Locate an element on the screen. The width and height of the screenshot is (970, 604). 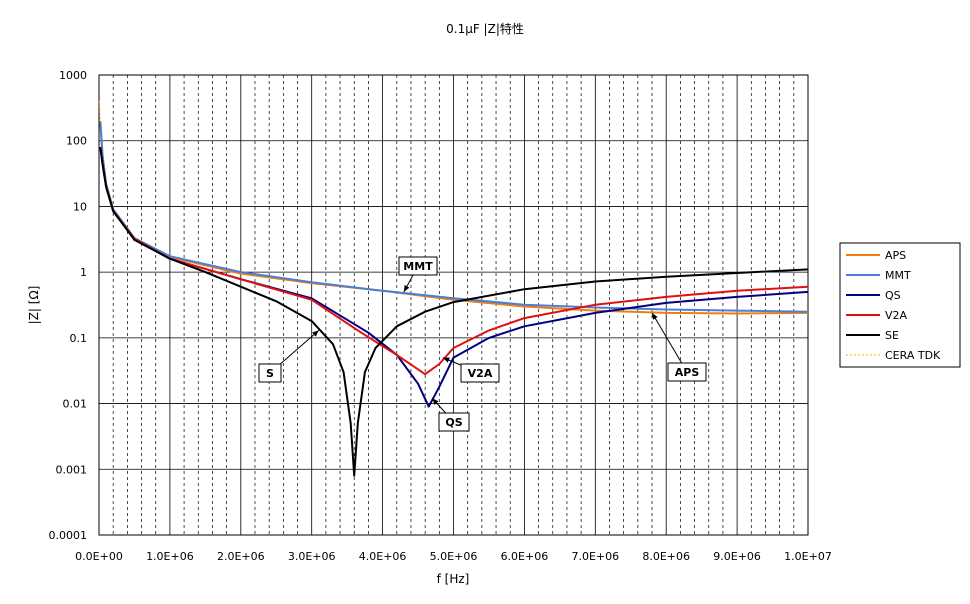
legend: APS MMT QS V2A SE CERA TDK is located at coordinates (900, 305).